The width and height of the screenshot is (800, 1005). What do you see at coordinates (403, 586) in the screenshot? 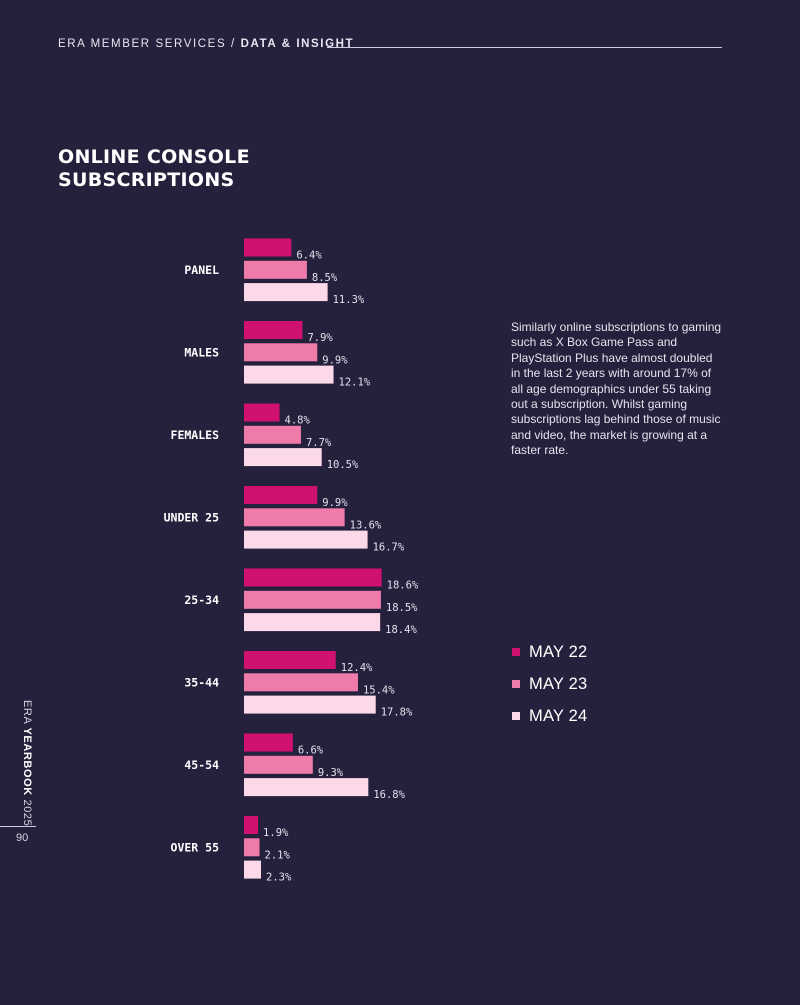
I see `value-label: 18.6%` at bounding box center [403, 586].